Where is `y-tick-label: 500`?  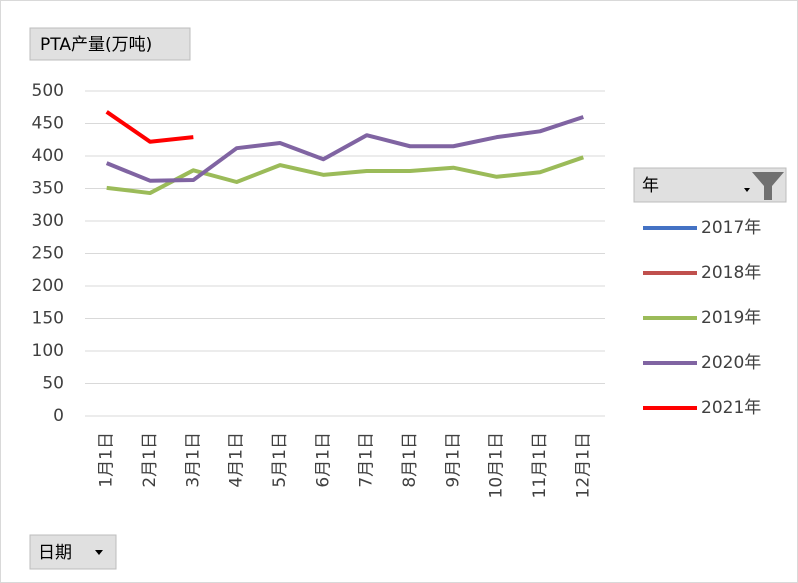
y-tick-label: 500 is located at coordinates (48, 91).